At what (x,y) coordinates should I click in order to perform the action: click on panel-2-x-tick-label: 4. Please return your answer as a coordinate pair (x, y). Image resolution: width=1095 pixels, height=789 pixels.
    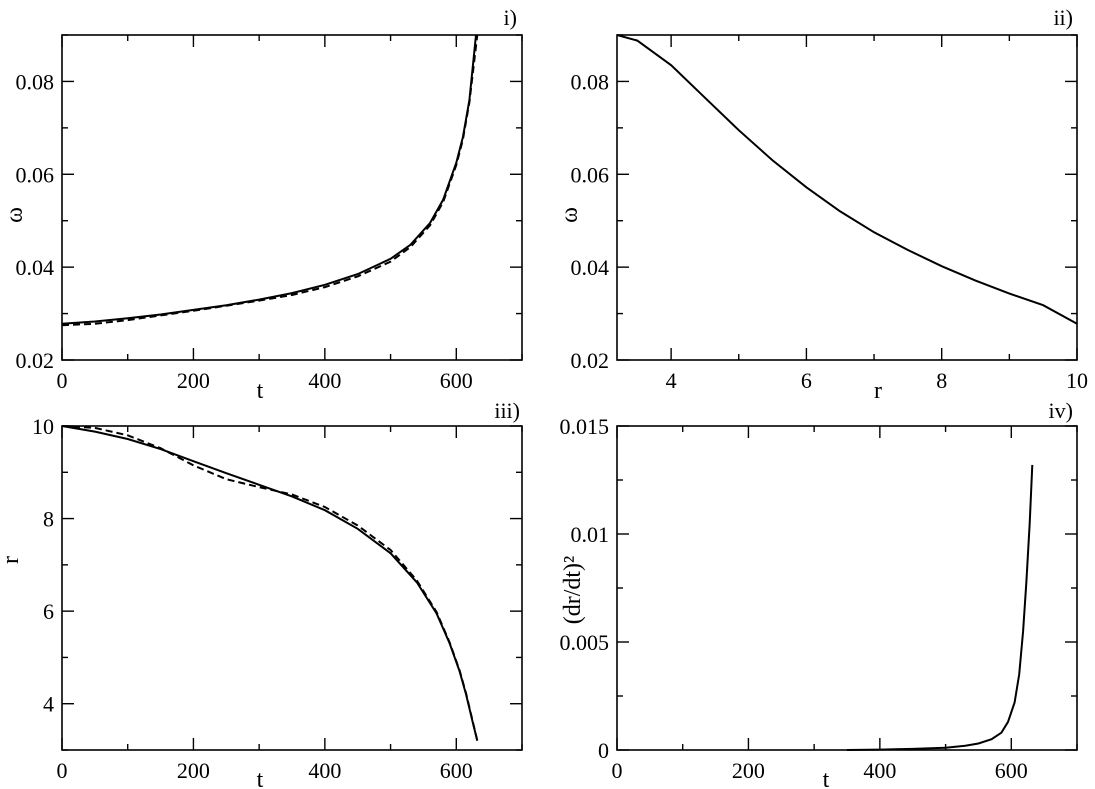
    Looking at the image, I should click on (671, 380).